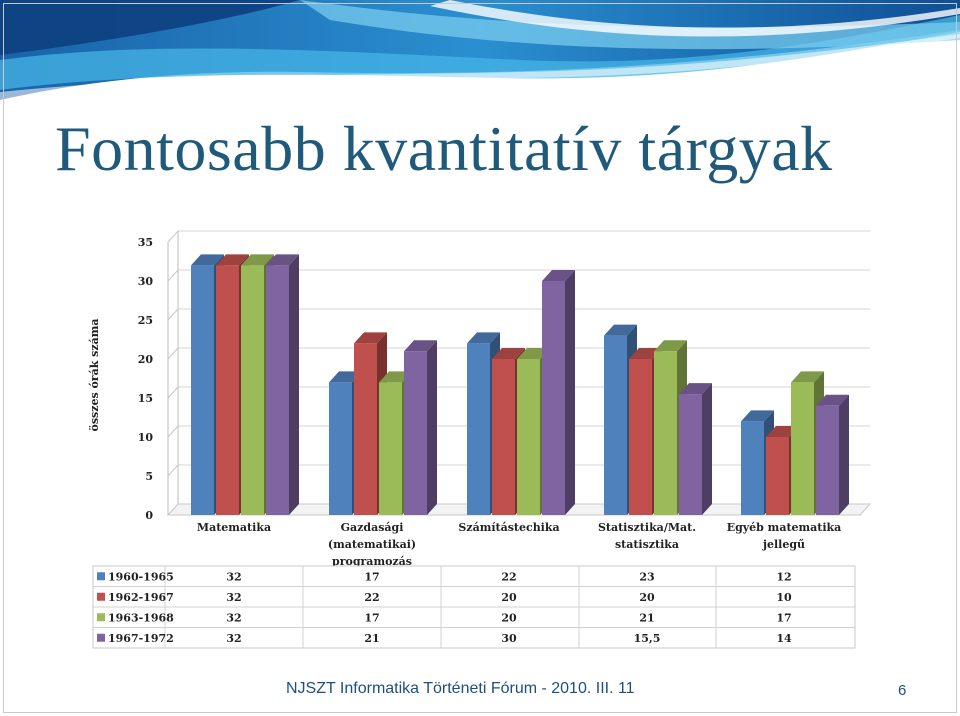 The image size is (960, 716). I want to click on y-tick-label: 10, so click(146, 437).